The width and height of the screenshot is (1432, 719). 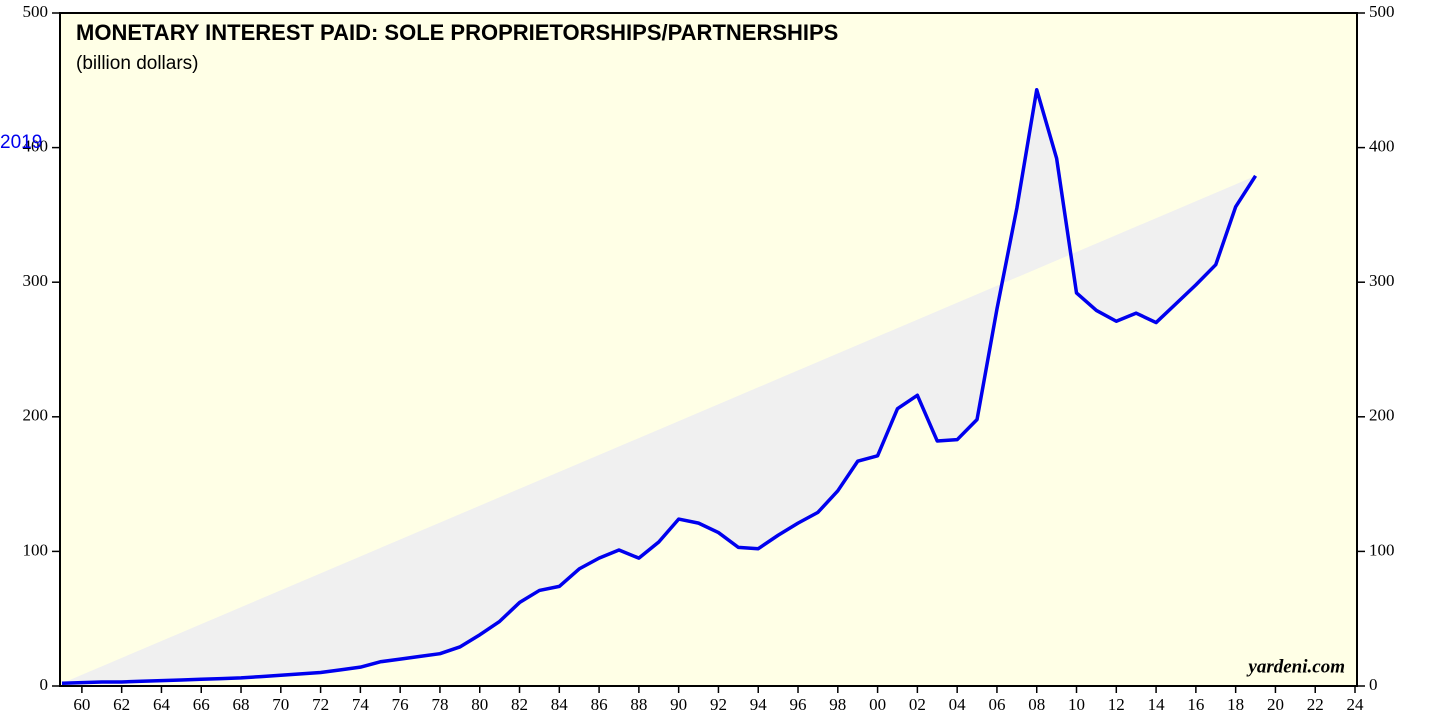 What do you see at coordinates (44, 684) in the screenshot?
I see `y-tick-label: 0` at bounding box center [44, 684].